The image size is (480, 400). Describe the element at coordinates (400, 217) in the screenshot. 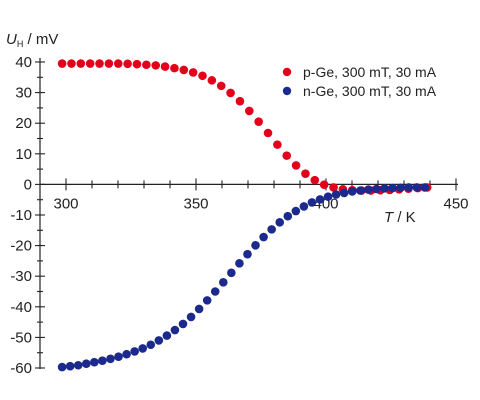

I see `x-axis-label: T / K` at that location.